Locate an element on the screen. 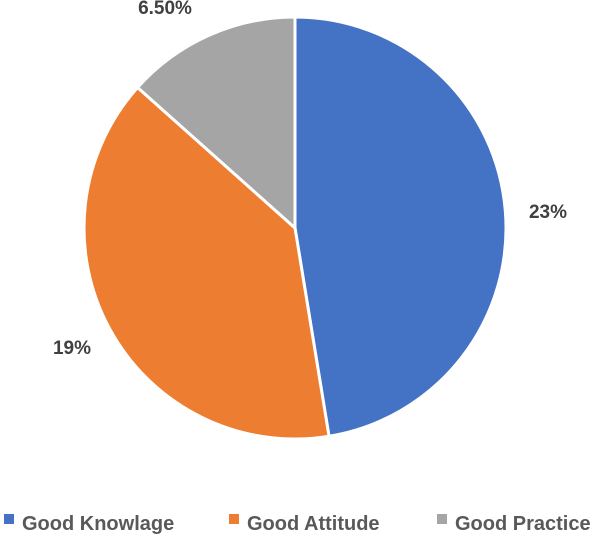  slice-good-practice is located at coordinates (216, 122).